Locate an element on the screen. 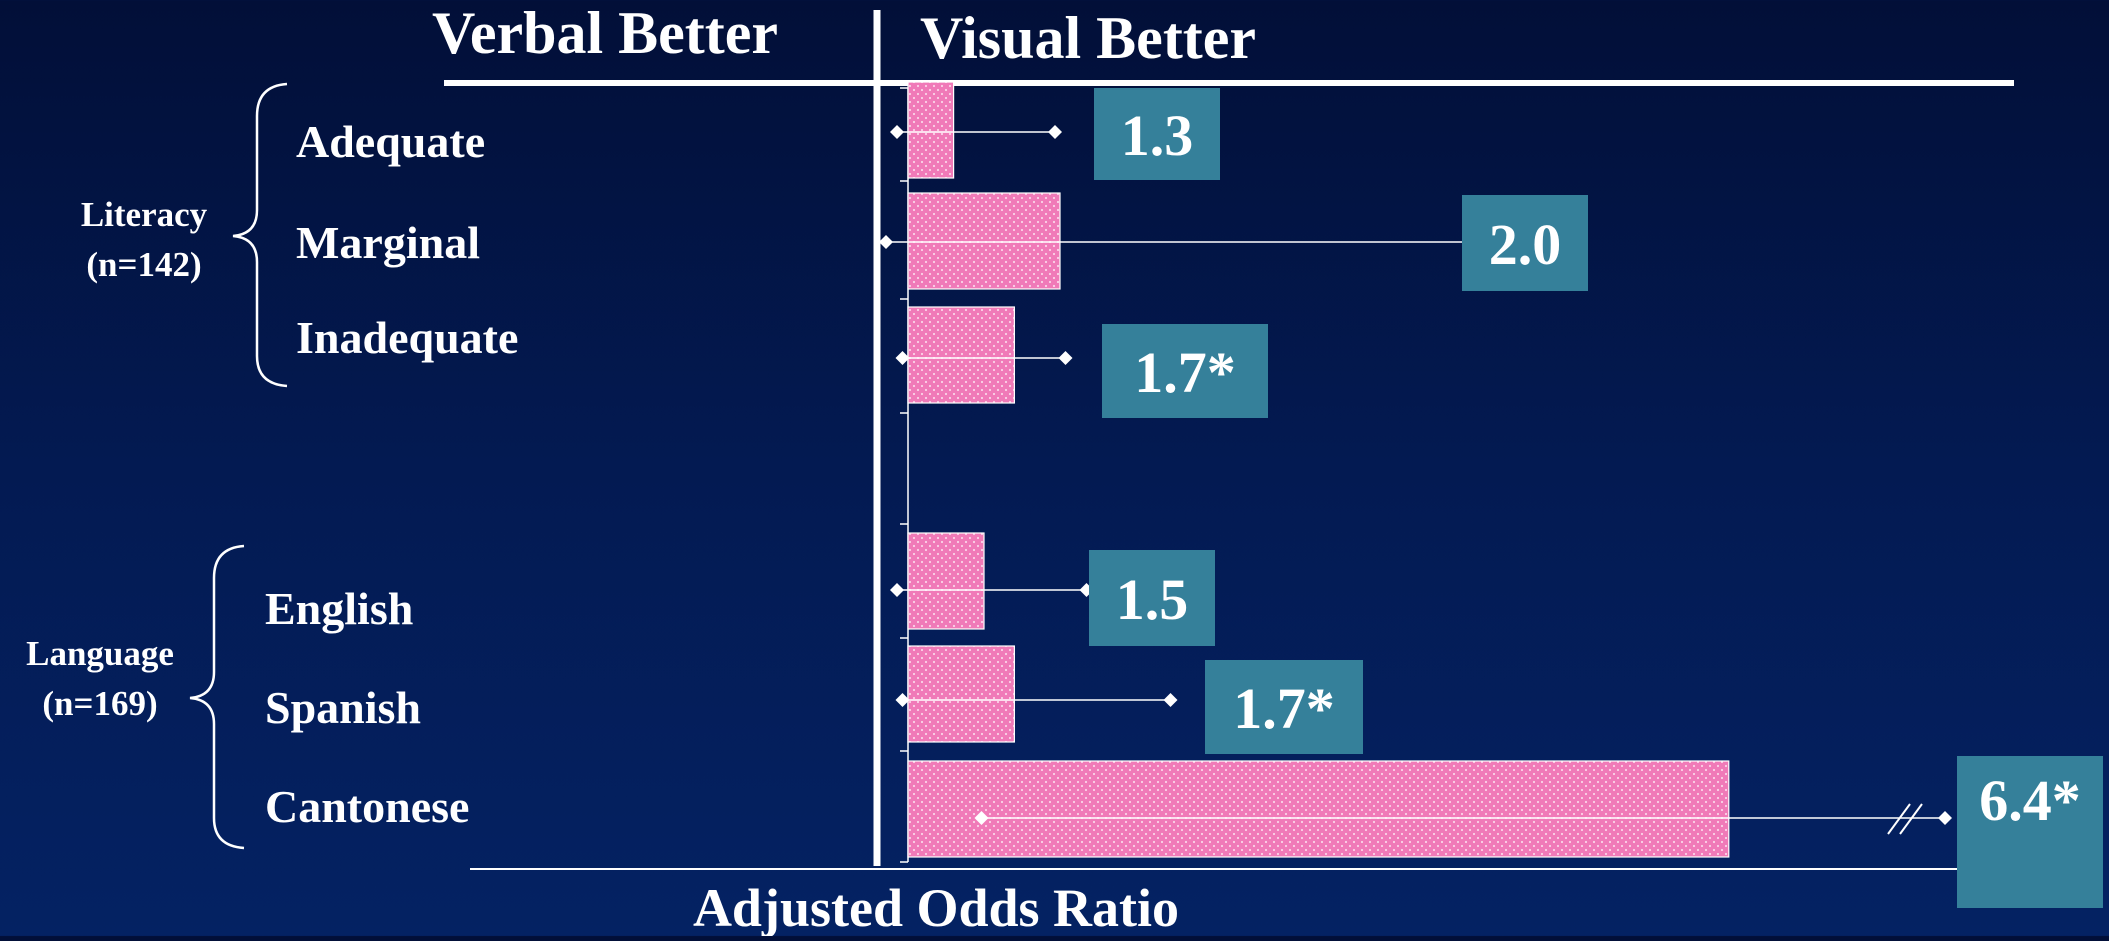 This screenshot has width=2109, height=941. x-axis-title: Adjusted Odds Ratio is located at coordinates (936, 907).